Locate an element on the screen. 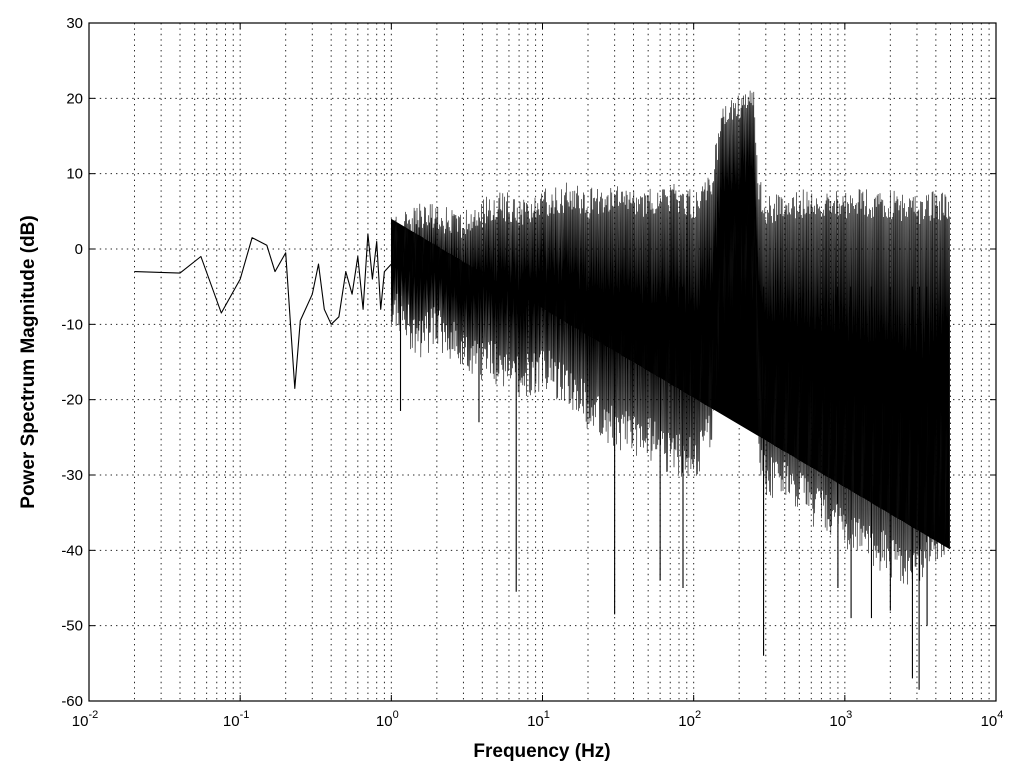 Image resolution: width=1024 pixels, height=769 pixels. y-tick-label: 30 is located at coordinates (74, 23).